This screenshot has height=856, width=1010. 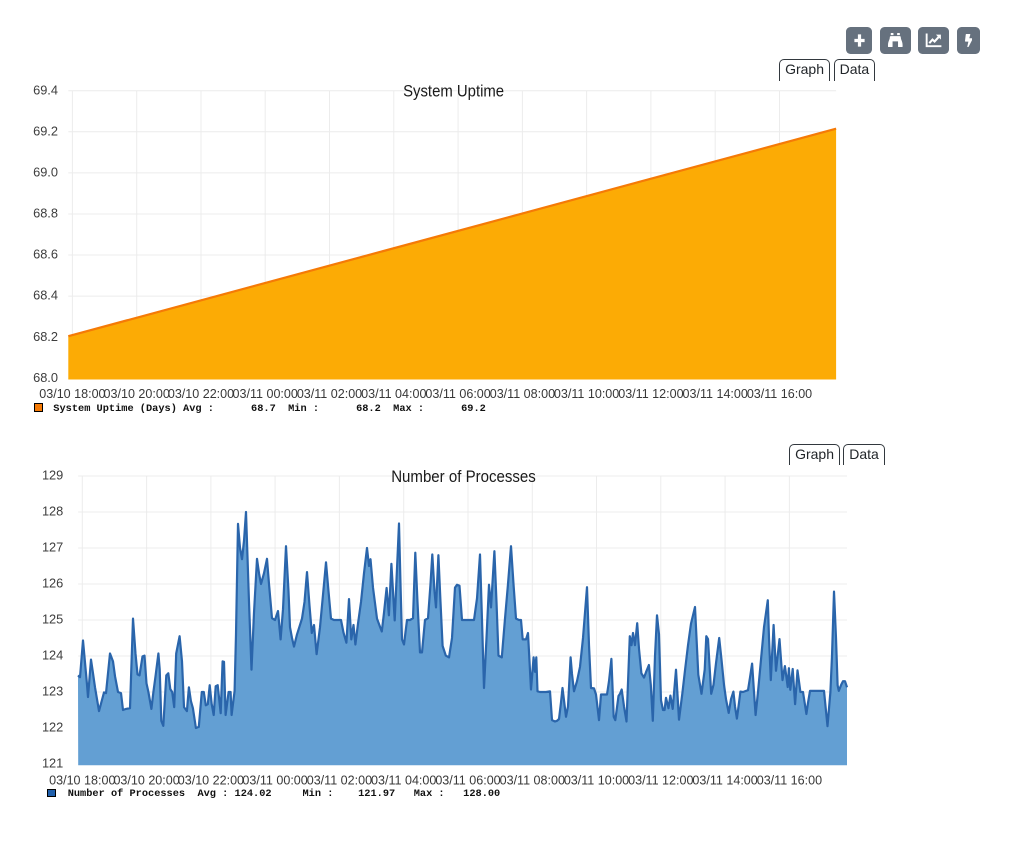 What do you see at coordinates (52, 655) in the screenshot?
I see `svg-text: 124` at bounding box center [52, 655].